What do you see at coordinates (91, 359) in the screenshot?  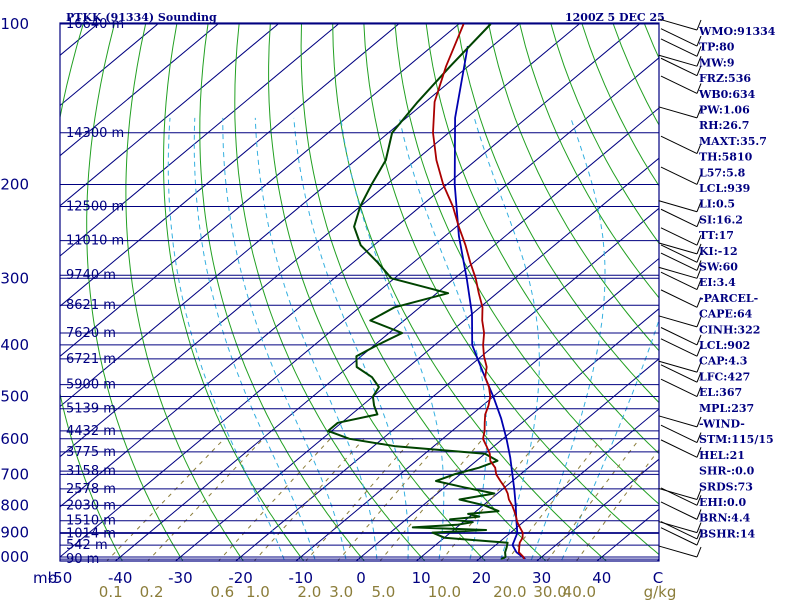 I see `height-label: 6721 m` at bounding box center [91, 359].